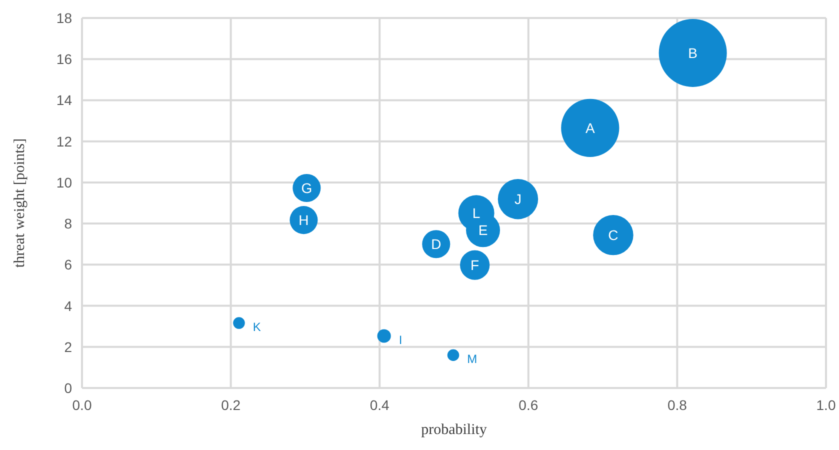 This screenshot has height=450, width=839. What do you see at coordinates (231, 405) in the screenshot?
I see `x-tick-label: 0.2` at bounding box center [231, 405].